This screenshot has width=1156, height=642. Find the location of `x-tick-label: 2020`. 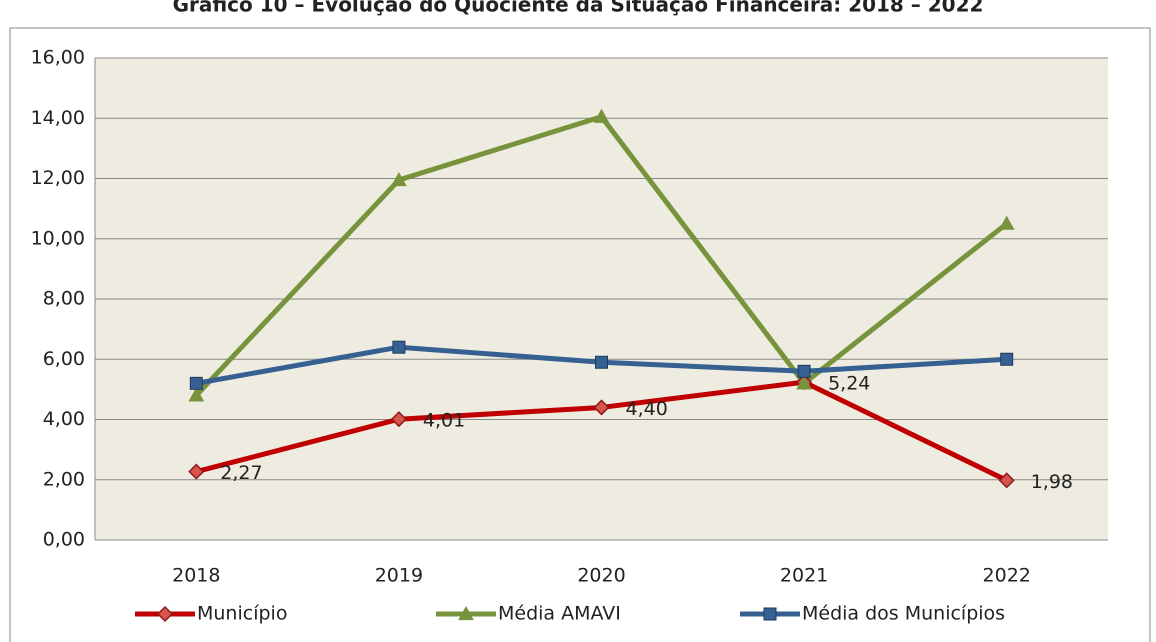

x-tick-label: 2020 is located at coordinates (601, 576).